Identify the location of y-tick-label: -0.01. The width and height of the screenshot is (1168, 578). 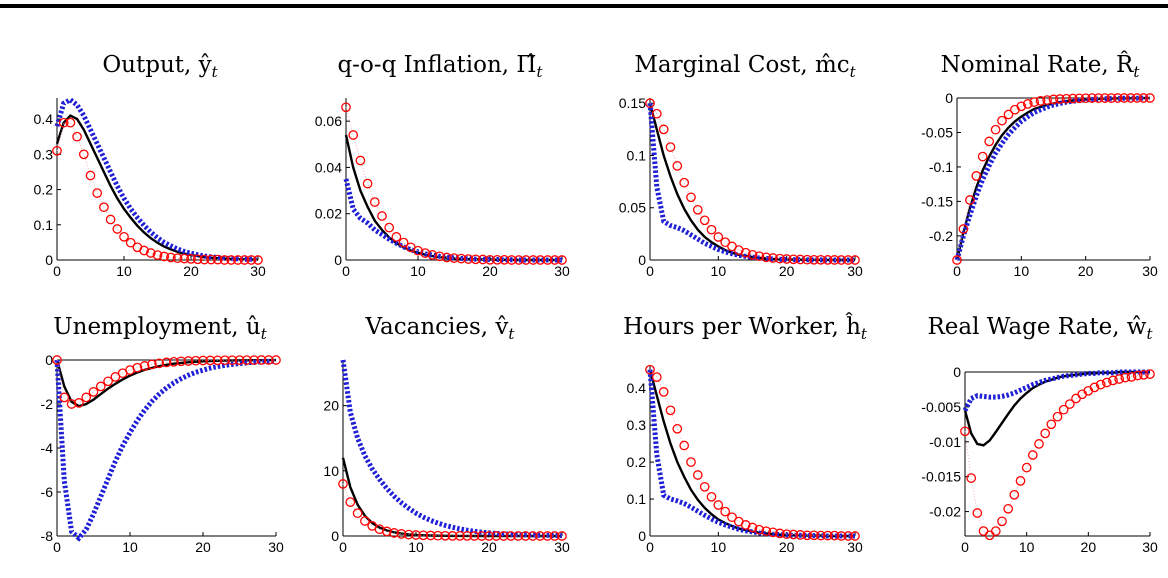
(945, 442).